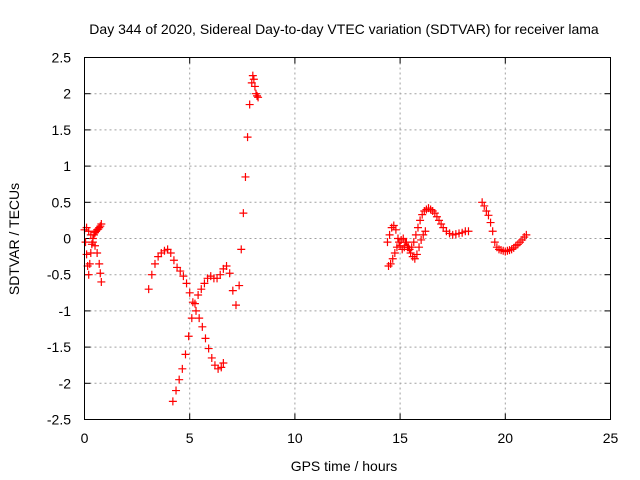 The image size is (640, 480). Describe the element at coordinates (506, 438) in the screenshot. I see `x-tick-label: 20` at that location.